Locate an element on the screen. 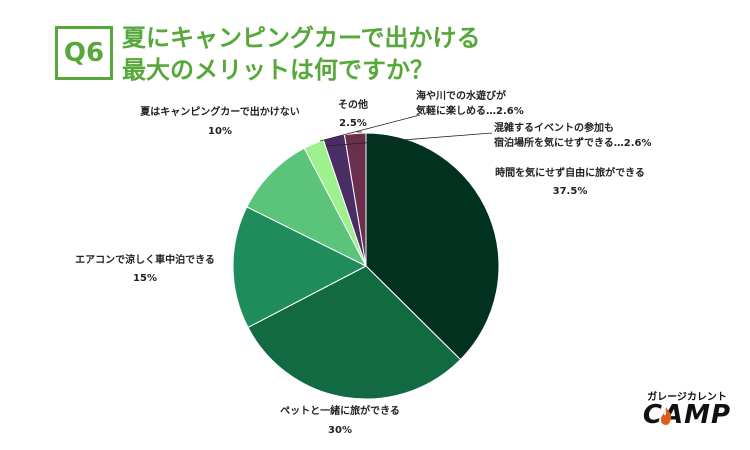  slice-value-event: 宿泊場所を気にせずできる…2.6% is located at coordinates (573, 142).